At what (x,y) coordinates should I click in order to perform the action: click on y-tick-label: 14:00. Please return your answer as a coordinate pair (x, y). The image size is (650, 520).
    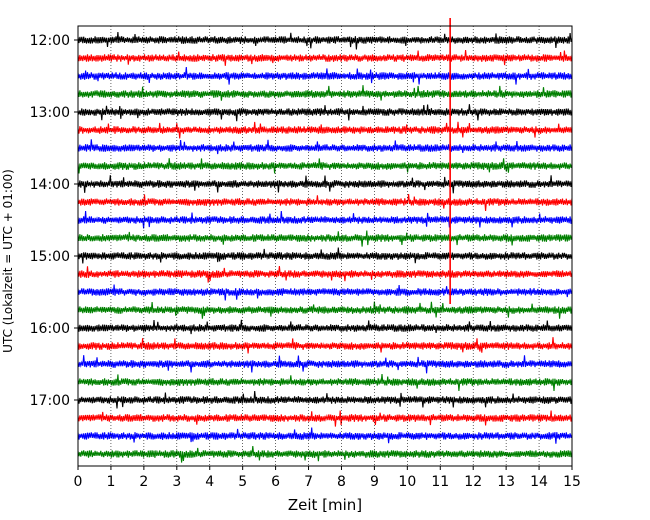
    Looking at the image, I should click on (50, 185).